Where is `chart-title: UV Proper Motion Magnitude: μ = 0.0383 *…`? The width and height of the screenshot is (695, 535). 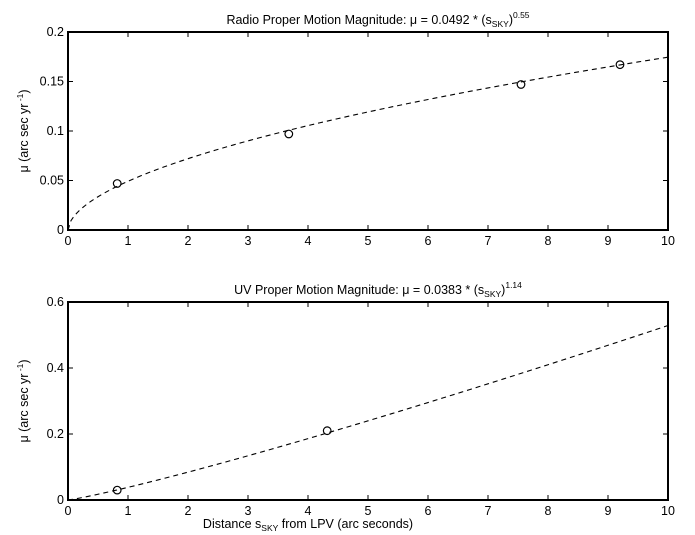 chart-title: UV Proper Motion Magnitude: μ = 0.0383 *… is located at coordinates (378, 289).